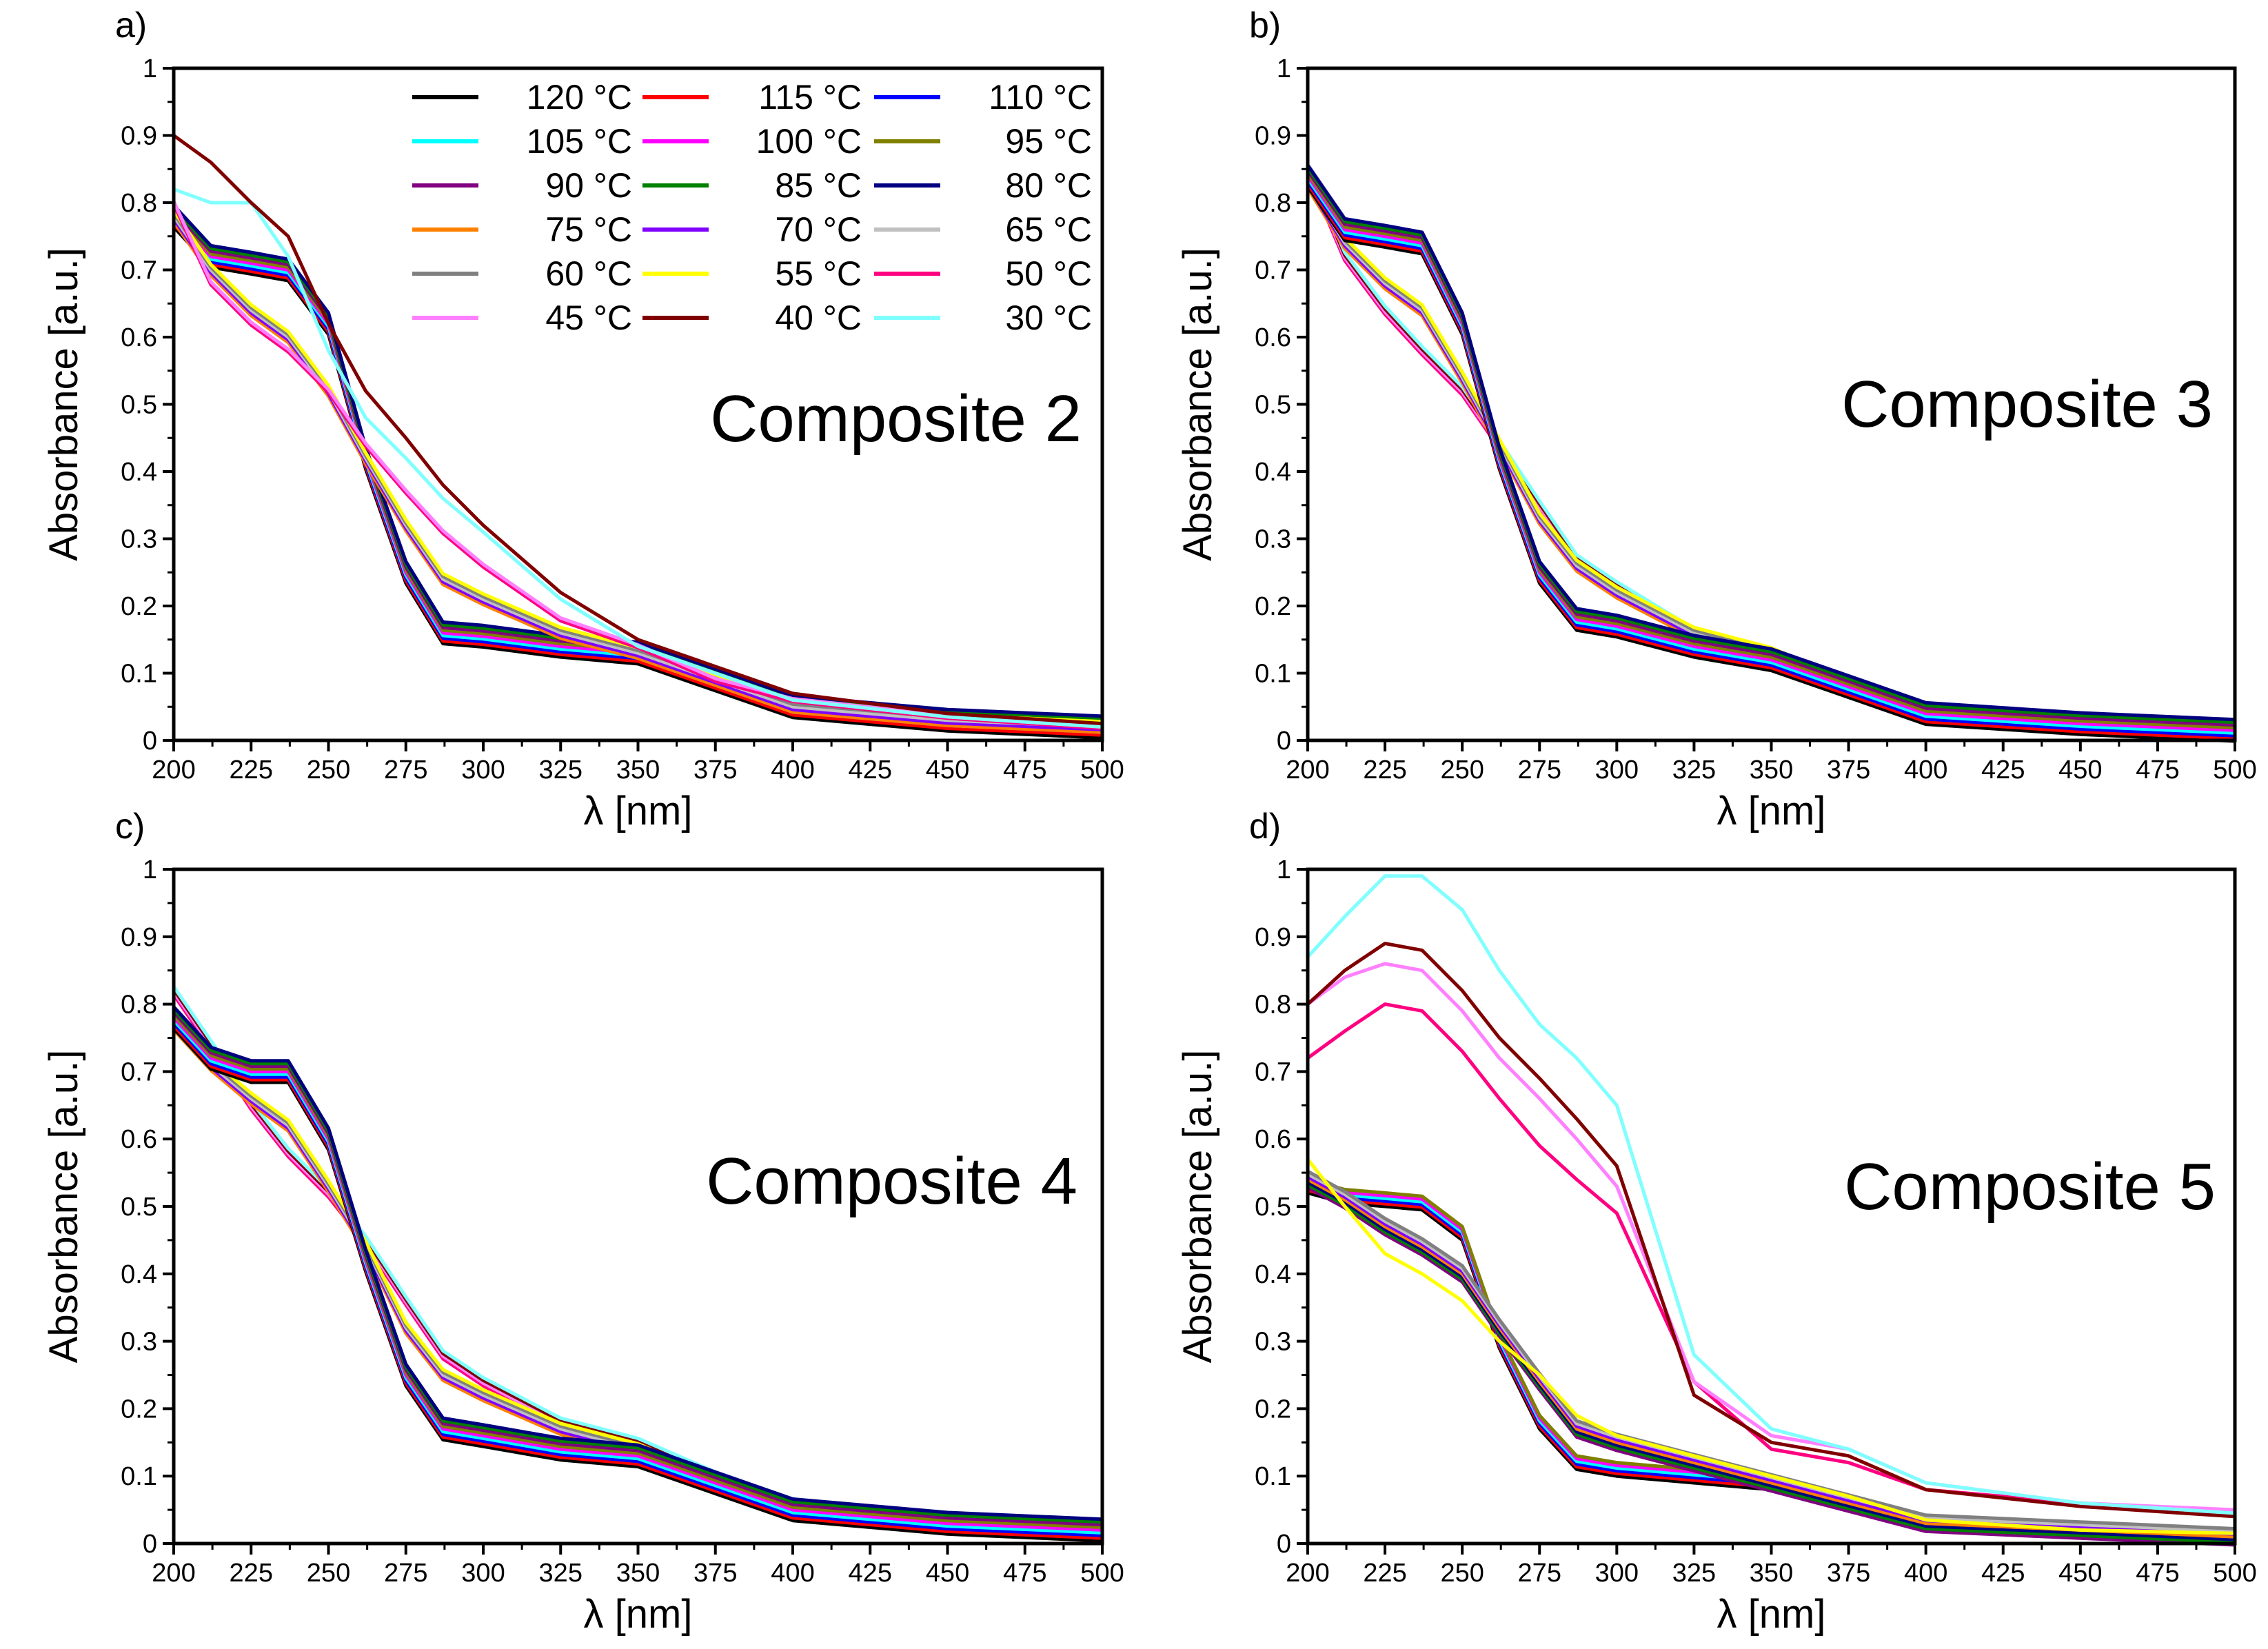 The image size is (2268, 1649). What do you see at coordinates (810, 97) in the screenshot?
I see `legend-label: 115 °C` at bounding box center [810, 97].